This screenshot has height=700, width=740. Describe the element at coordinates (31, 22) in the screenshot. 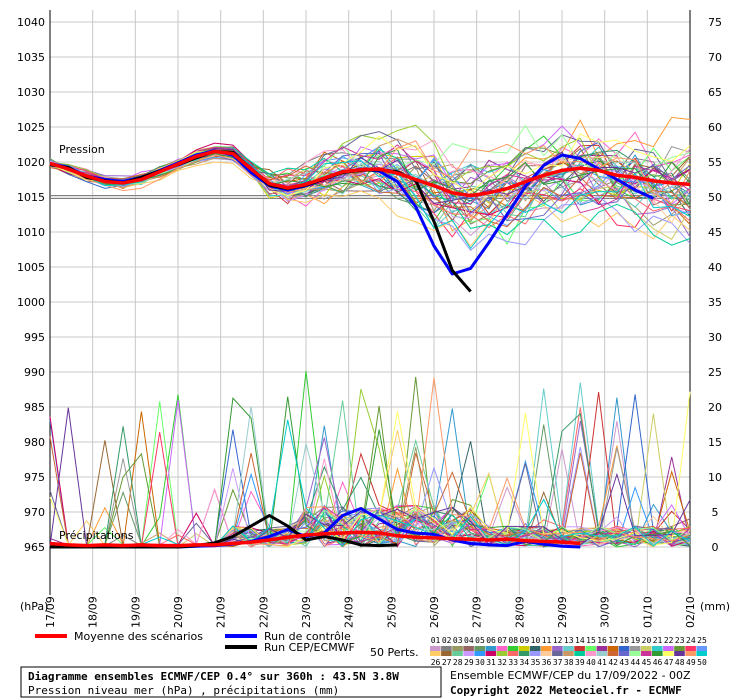

I see `left-tick-label: 1040` at that location.